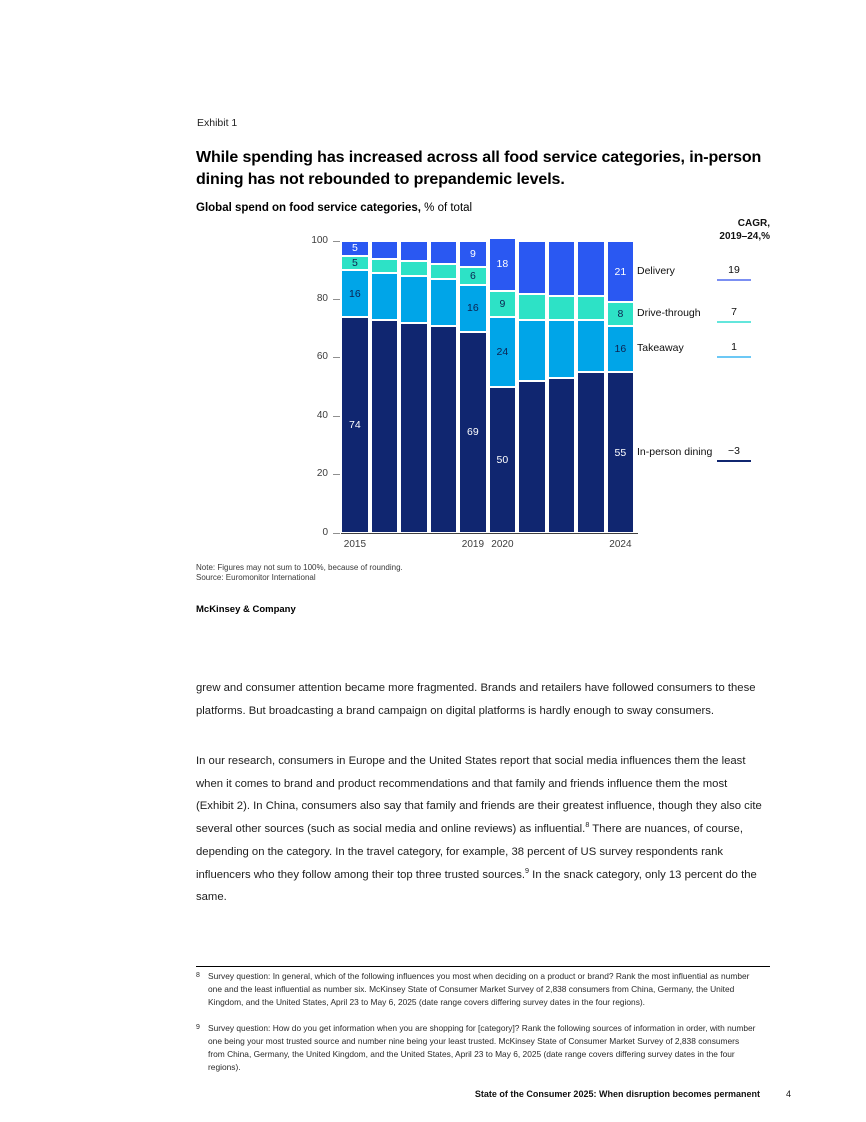 Image resolution: width=866 pixels, height=1122 pixels. Describe the element at coordinates (198, 1027) in the screenshot. I see `footnote-9-number: 9` at that location.